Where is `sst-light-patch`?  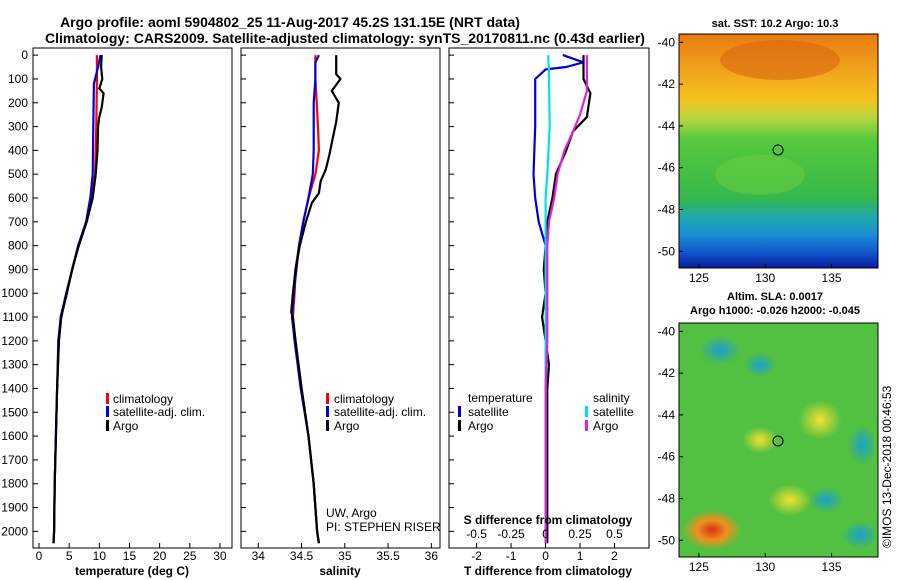 sst-light-patch is located at coordinates (760, 175).